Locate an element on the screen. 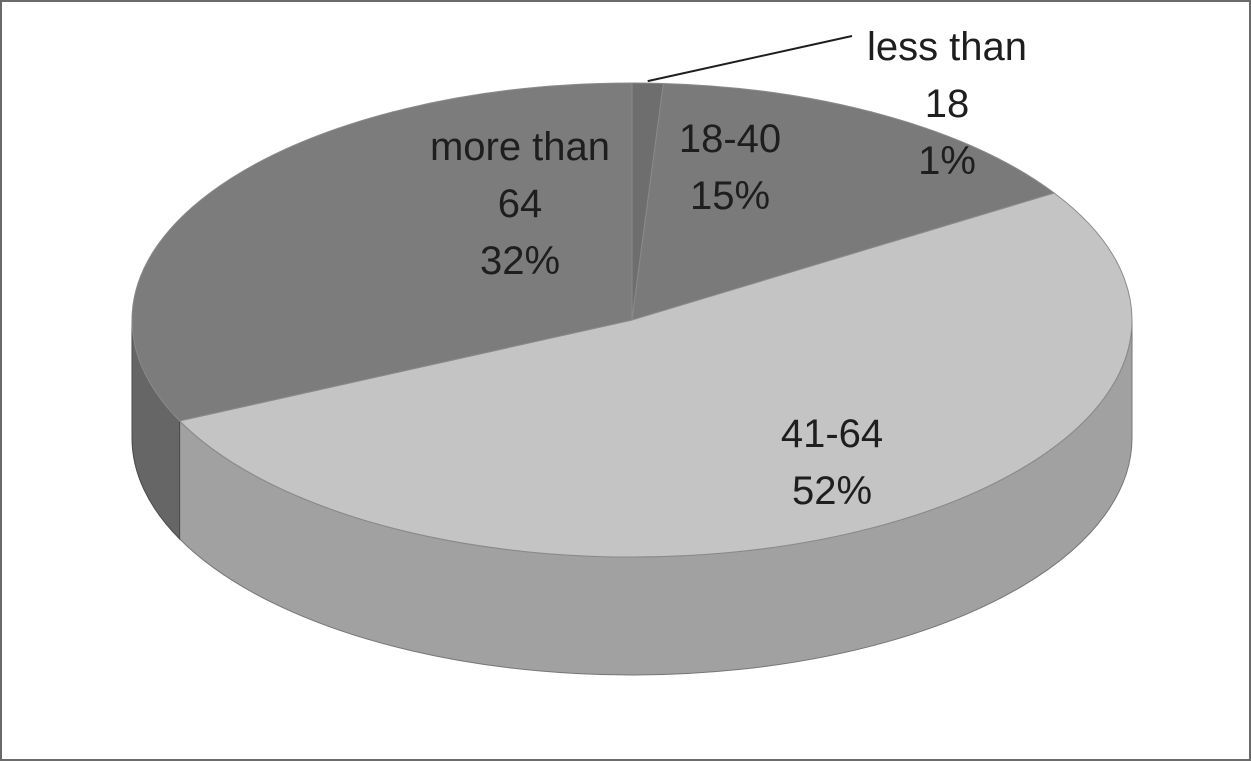 The width and height of the screenshot is (1251, 763). data-label-category-2: 41-64 is located at coordinates (832, 434).